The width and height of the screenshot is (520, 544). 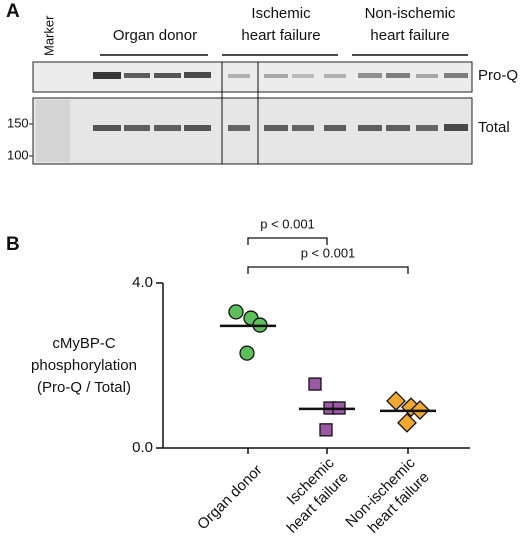 What do you see at coordinates (13, 11) in the screenshot?
I see `panel-label: A` at bounding box center [13, 11].